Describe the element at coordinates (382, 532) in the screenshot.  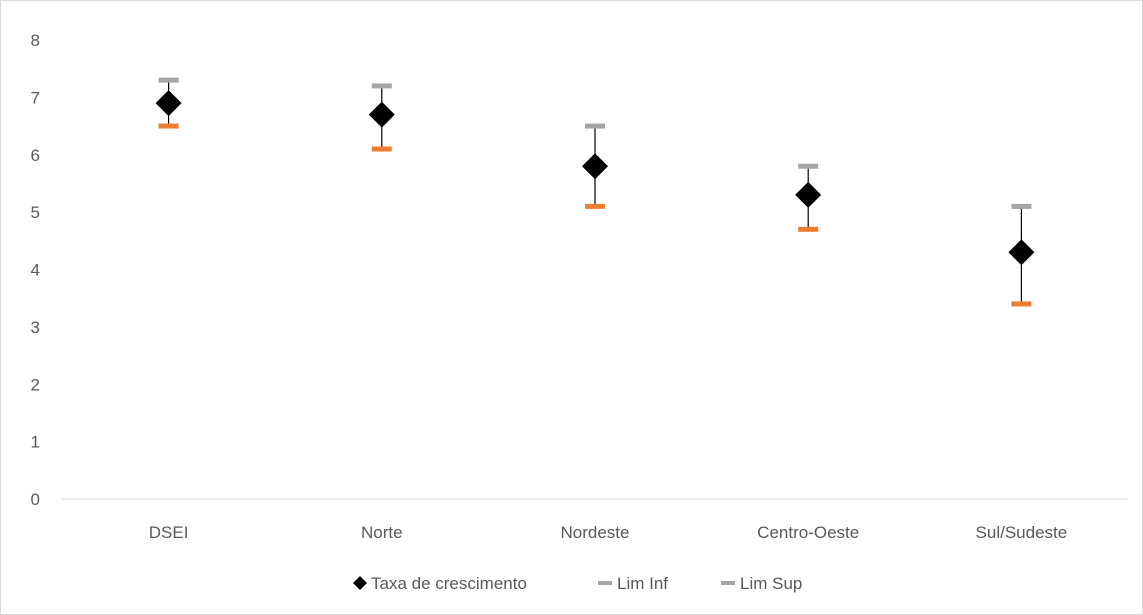
I see `x-tick-label: Norte` at that location.